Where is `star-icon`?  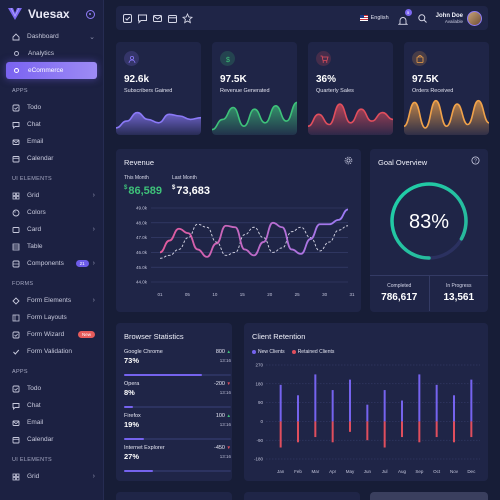
star-icon is located at coordinates (187, 18).